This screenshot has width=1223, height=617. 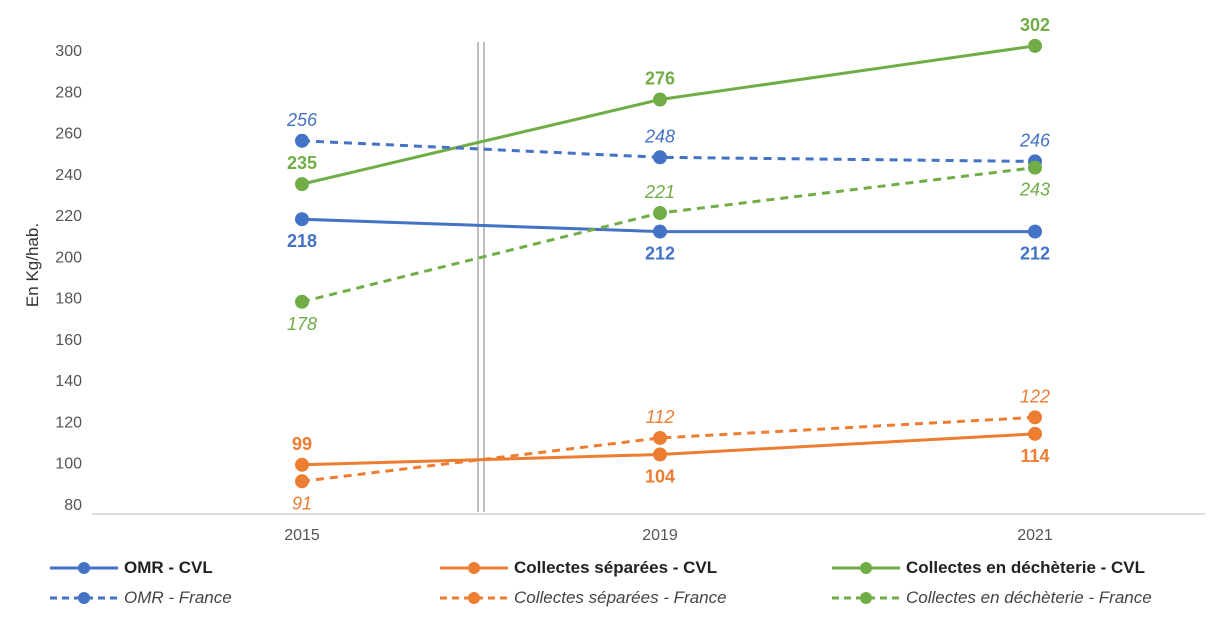 What do you see at coordinates (620, 597) in the screenshot?
I see `legend-label-collectes-separees-france: Collectes séparées - France` at bounding box center [620, 597].